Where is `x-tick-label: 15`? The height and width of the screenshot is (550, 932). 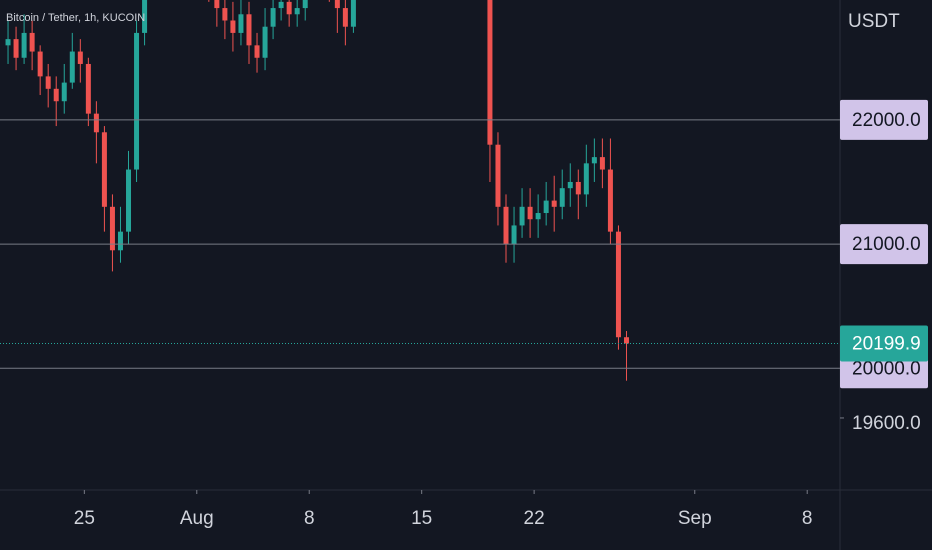
x-tick-label: 15 is located at coordinates (421, 518).